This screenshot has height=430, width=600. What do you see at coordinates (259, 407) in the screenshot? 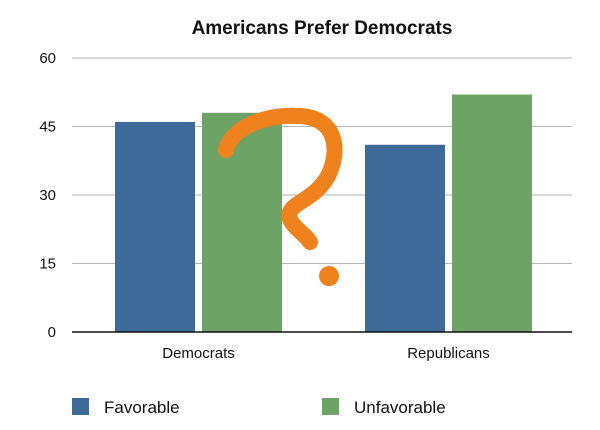
I see `legend: Favorable Unfavorable` at bounding box center [259, 407].